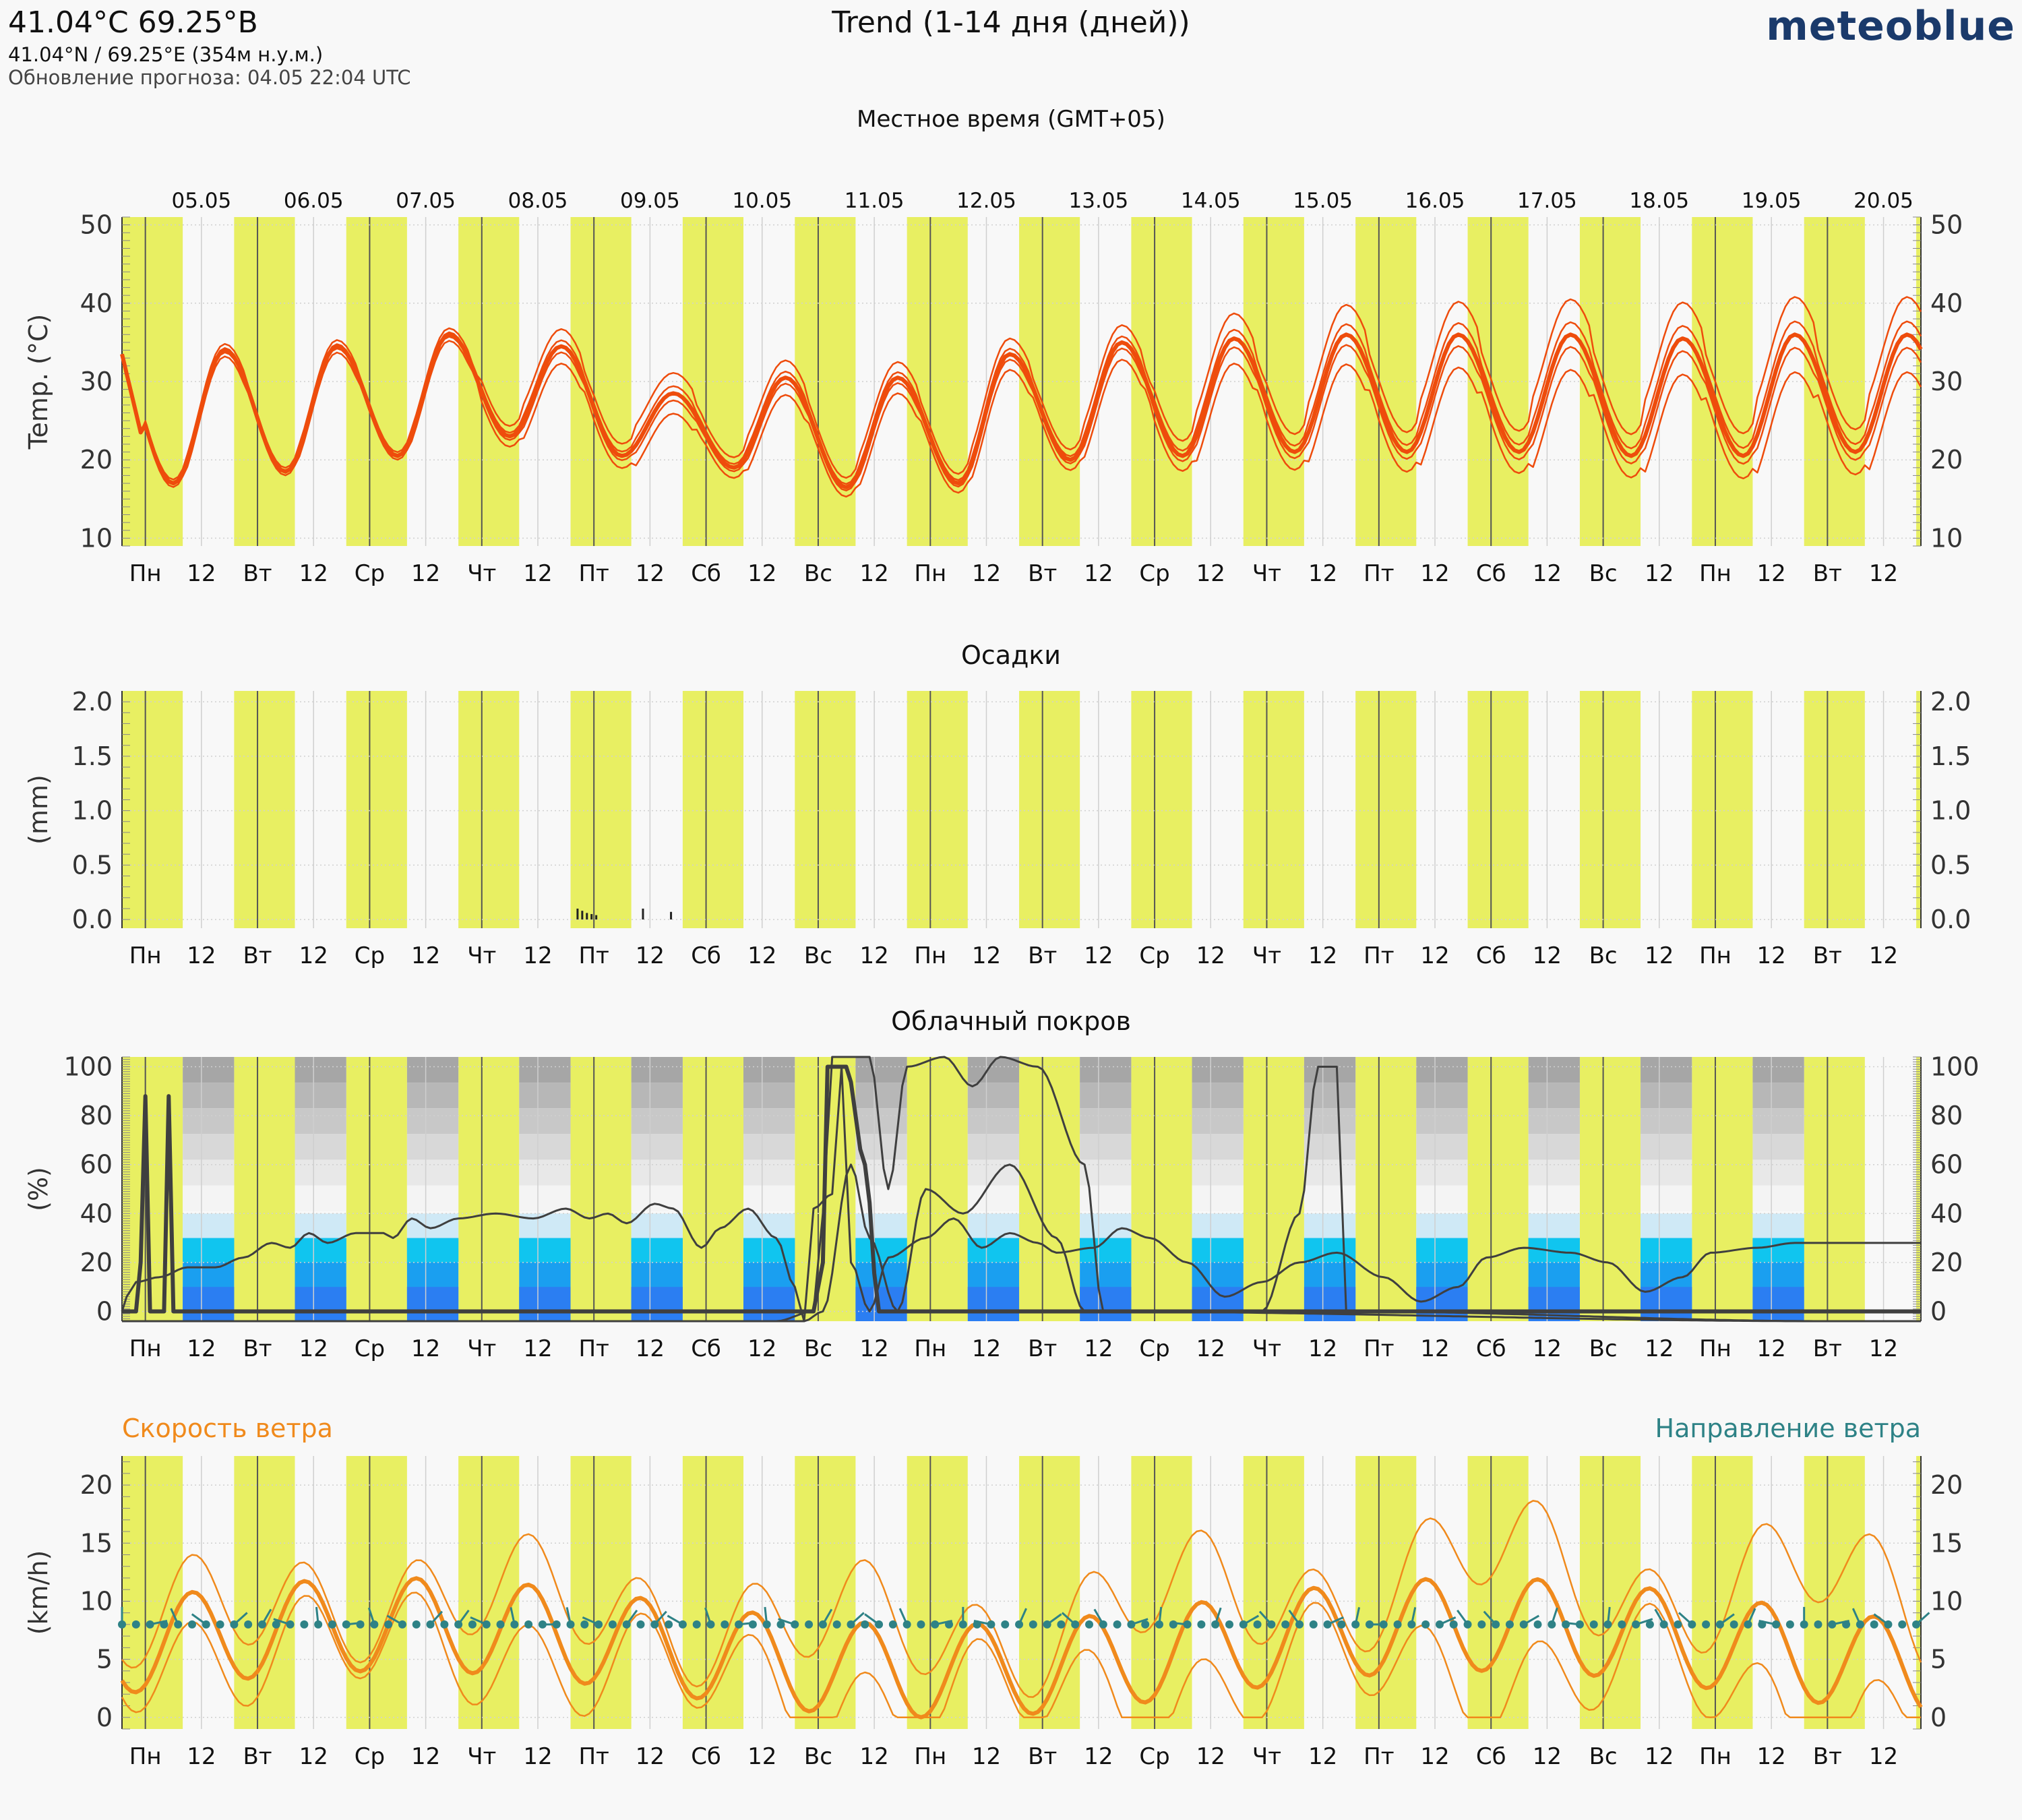  Describe the element at coordinates (145, 573) in the screenshot. I see `x-tick-label: Пн` at that location.